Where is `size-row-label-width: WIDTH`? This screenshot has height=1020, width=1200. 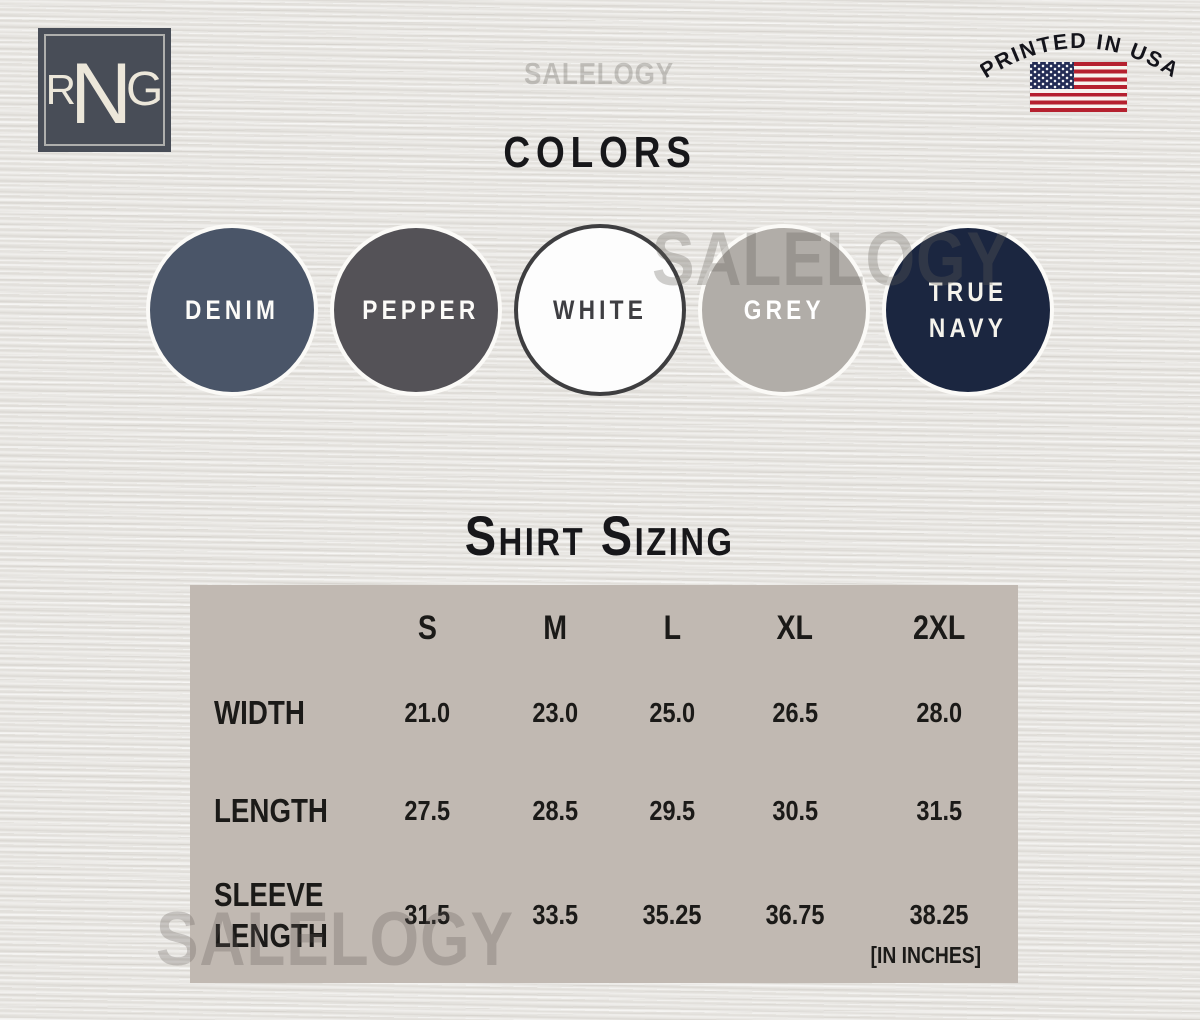
size-row-label-width: WIDTH is located at coordinates (259, 713).